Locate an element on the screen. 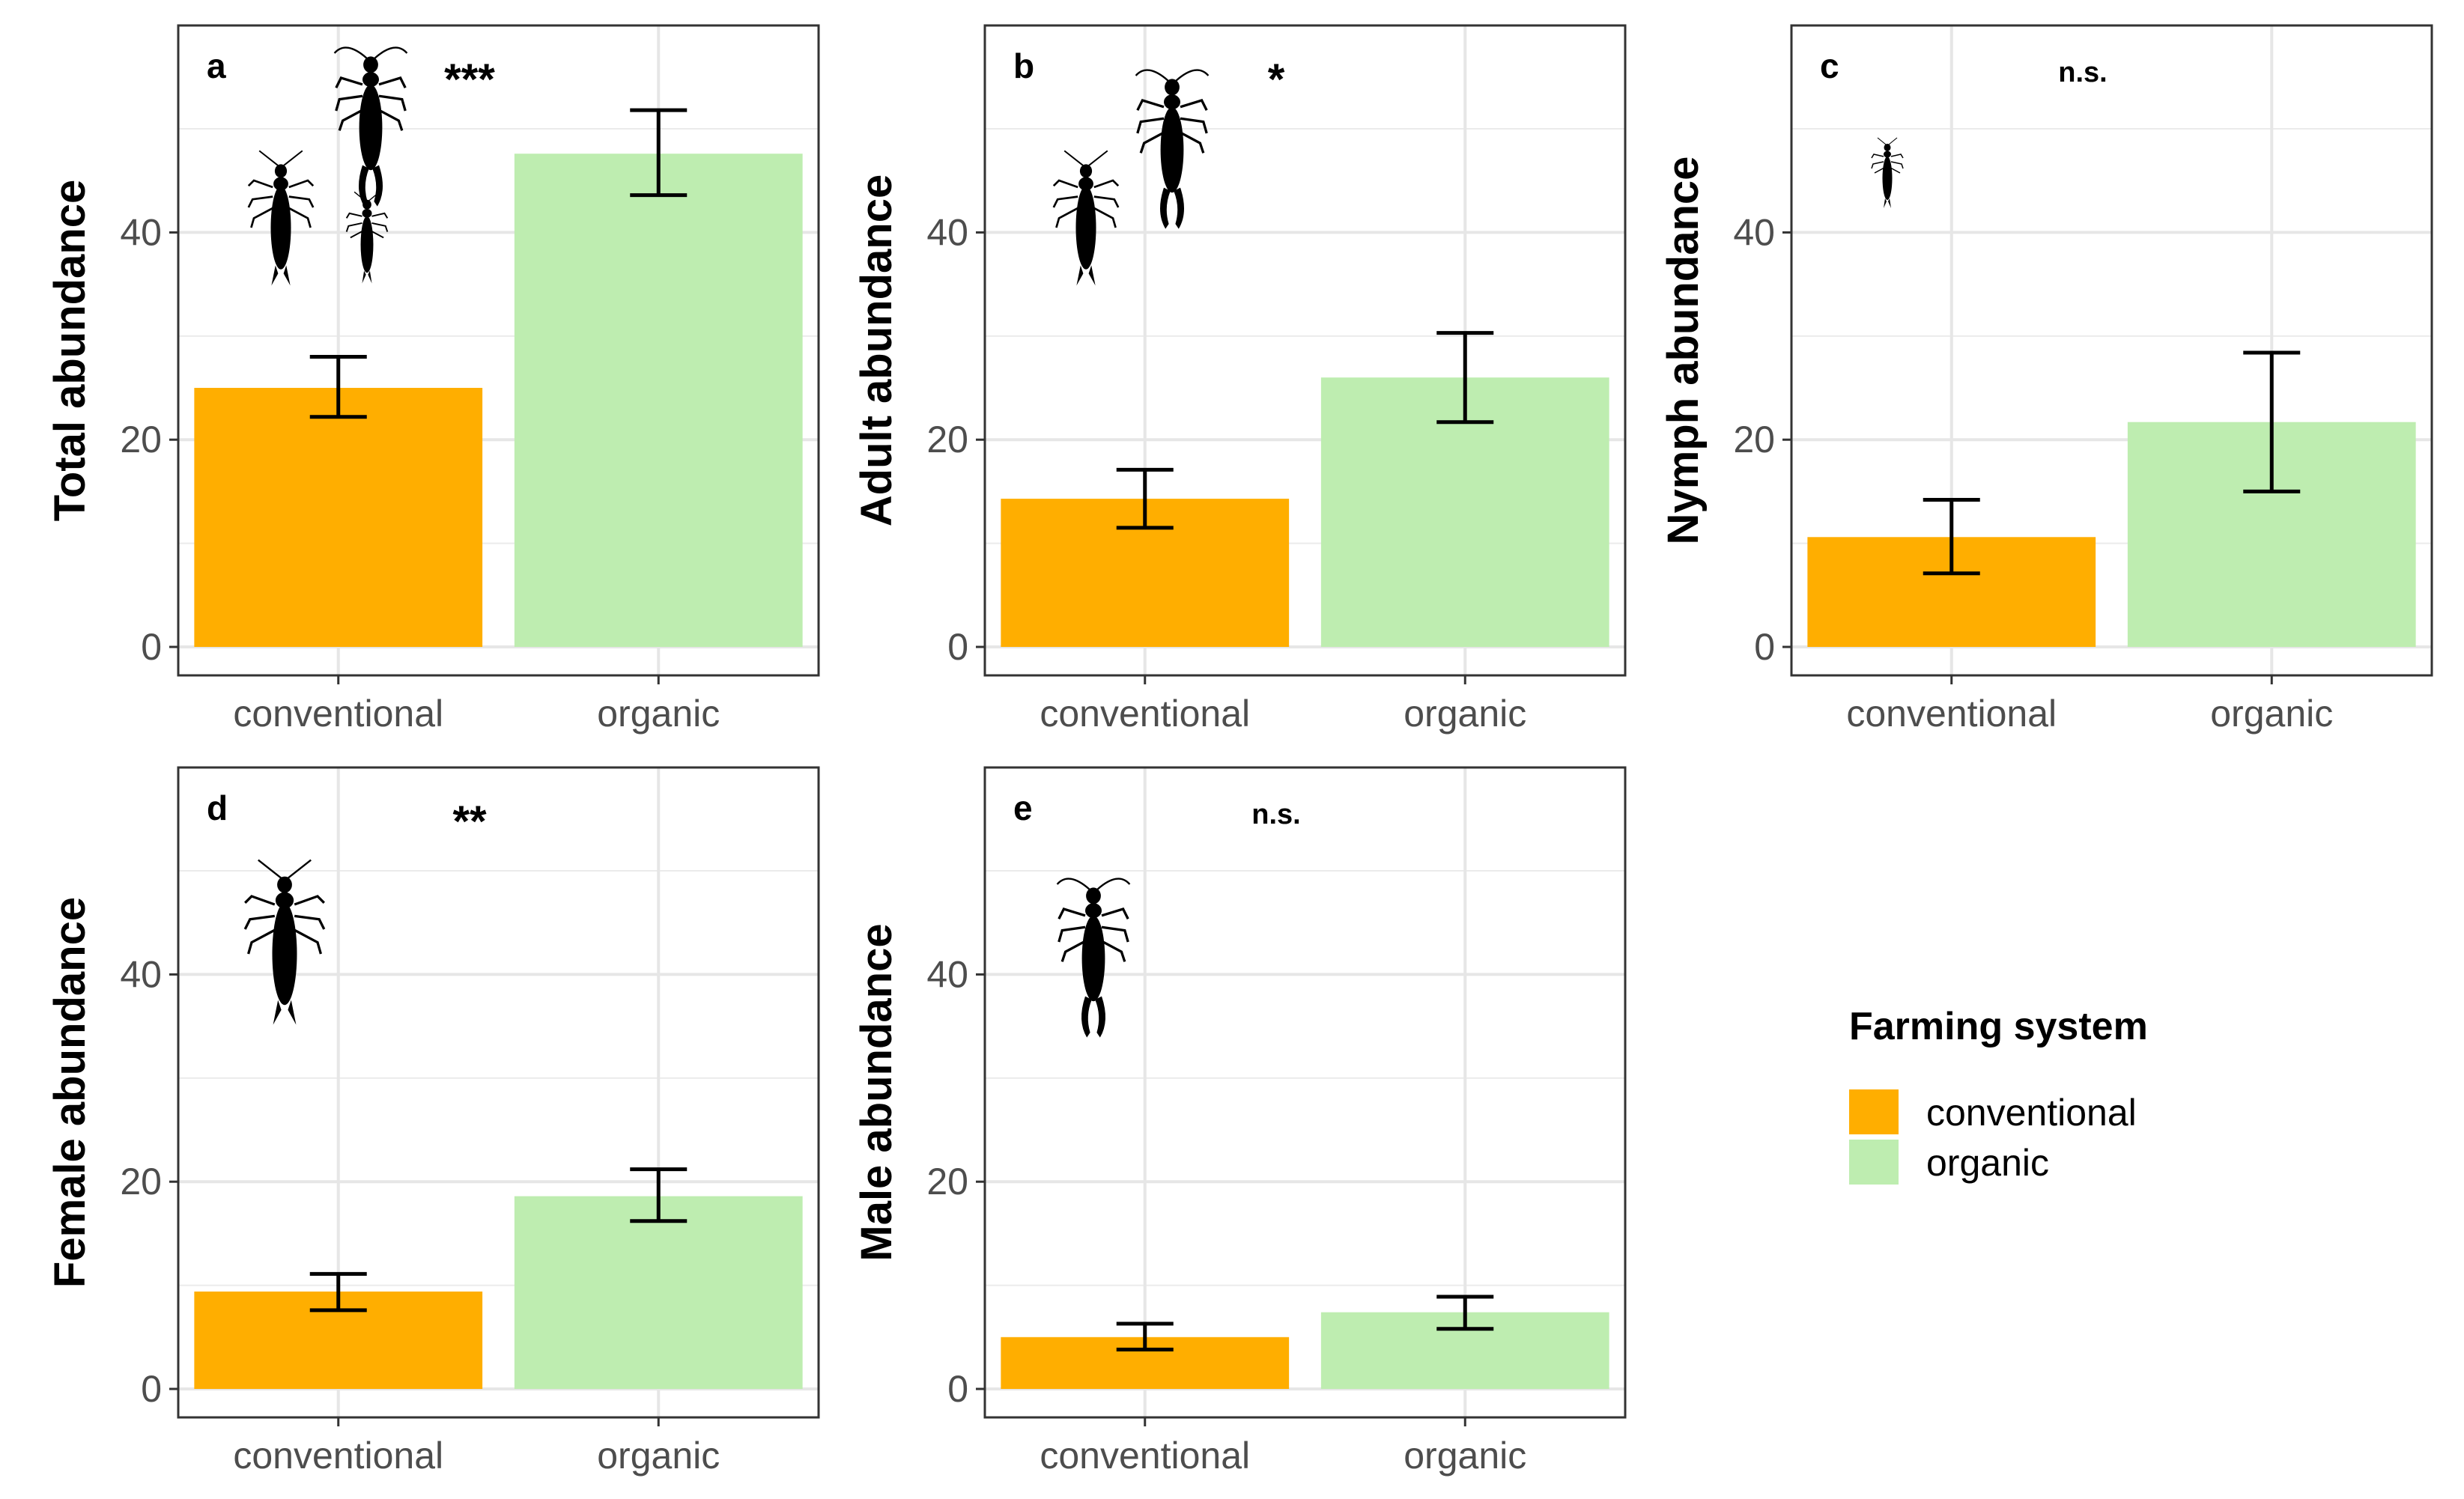  y-axis-title: Total abundance is located at coordinates (70, 351).